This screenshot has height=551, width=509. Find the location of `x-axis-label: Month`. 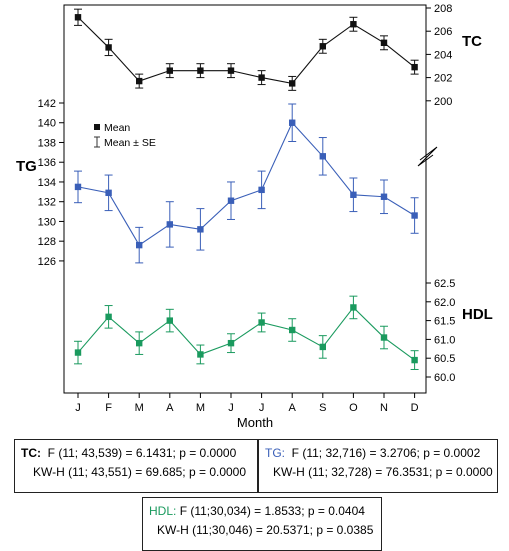

x-axis-label: Month is located at coordinates (255, 422).